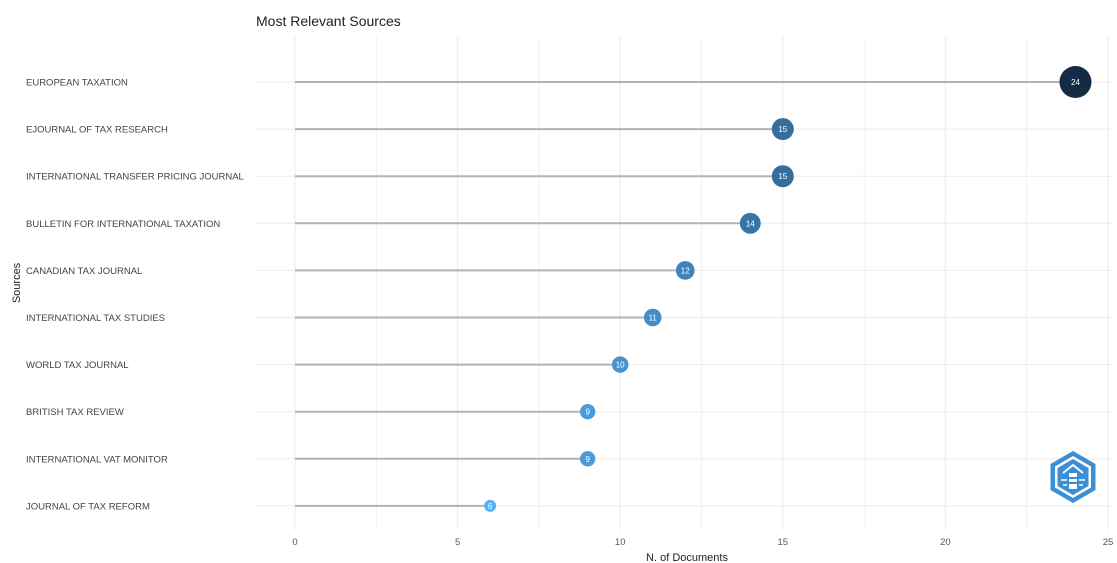  I want to click on data-value-label: 24, so click(1075, 82).